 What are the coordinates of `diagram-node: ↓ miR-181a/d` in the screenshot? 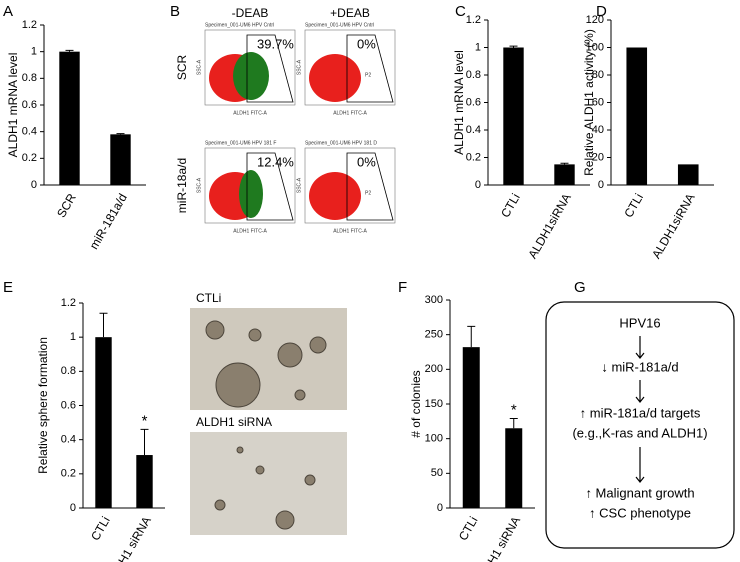 It's located at (639, 366).